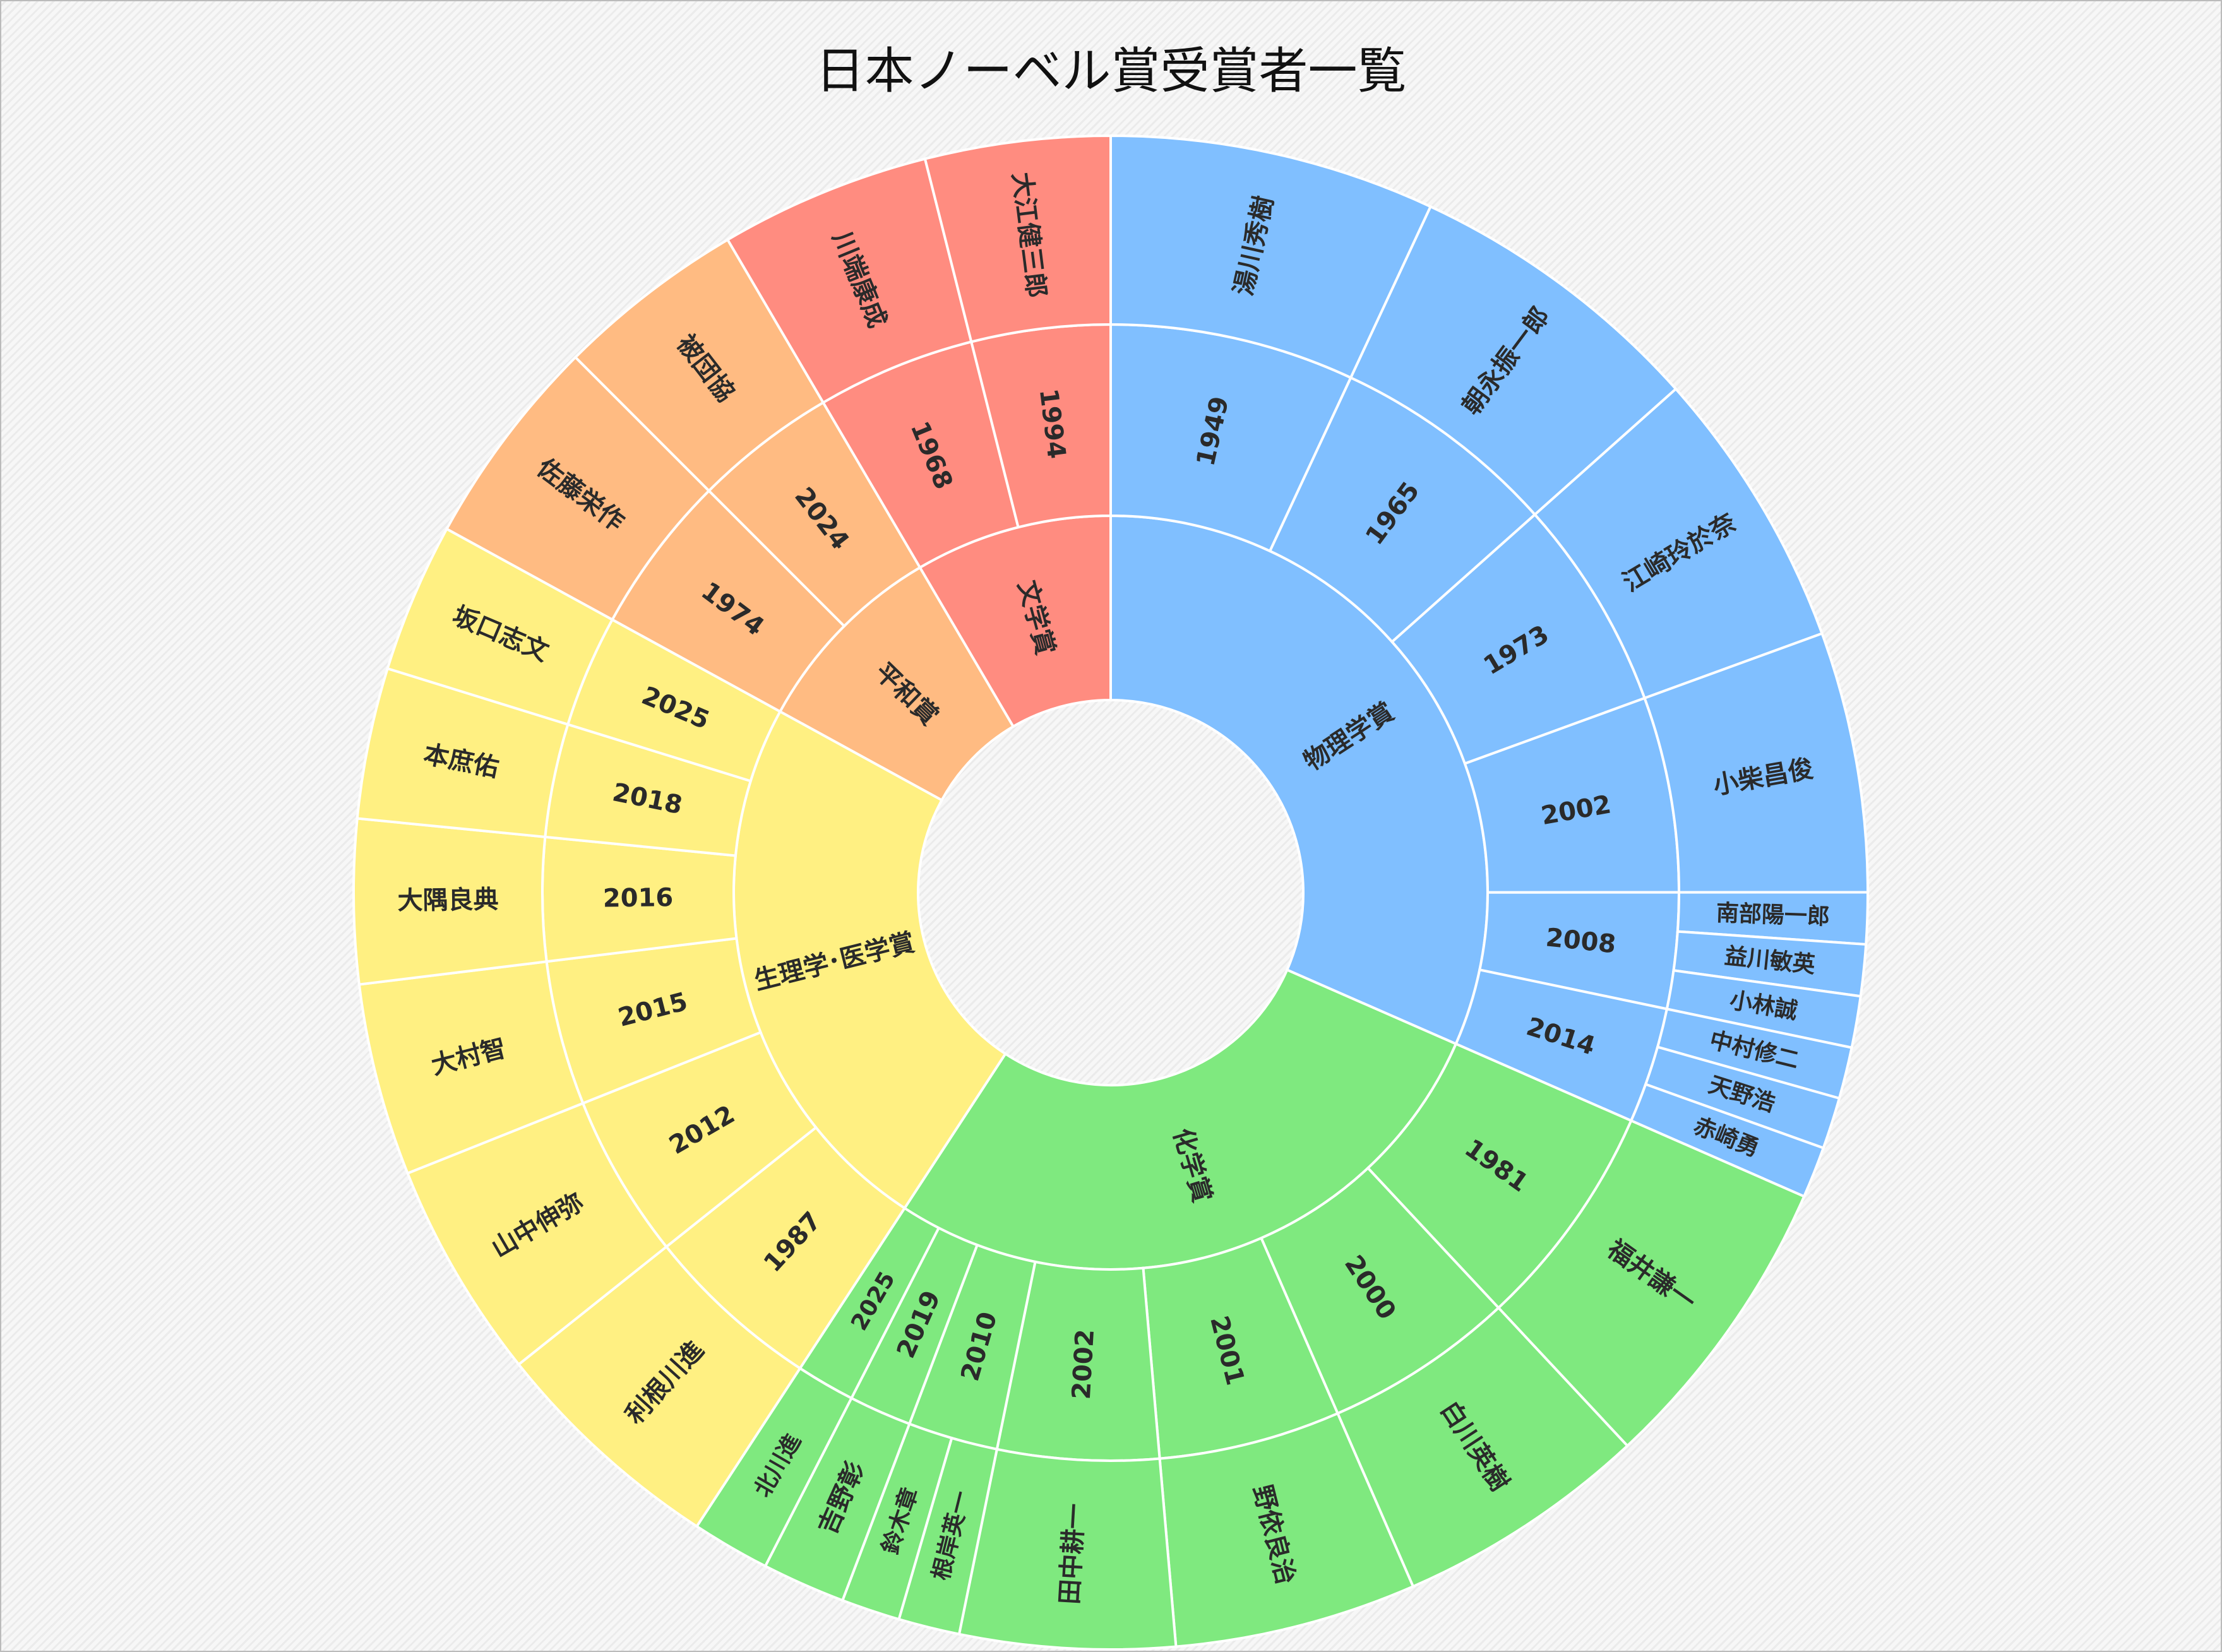 This screenshot has width=2222, height=1652. I want to click on year-label: 2002, so click(1083, 1364).